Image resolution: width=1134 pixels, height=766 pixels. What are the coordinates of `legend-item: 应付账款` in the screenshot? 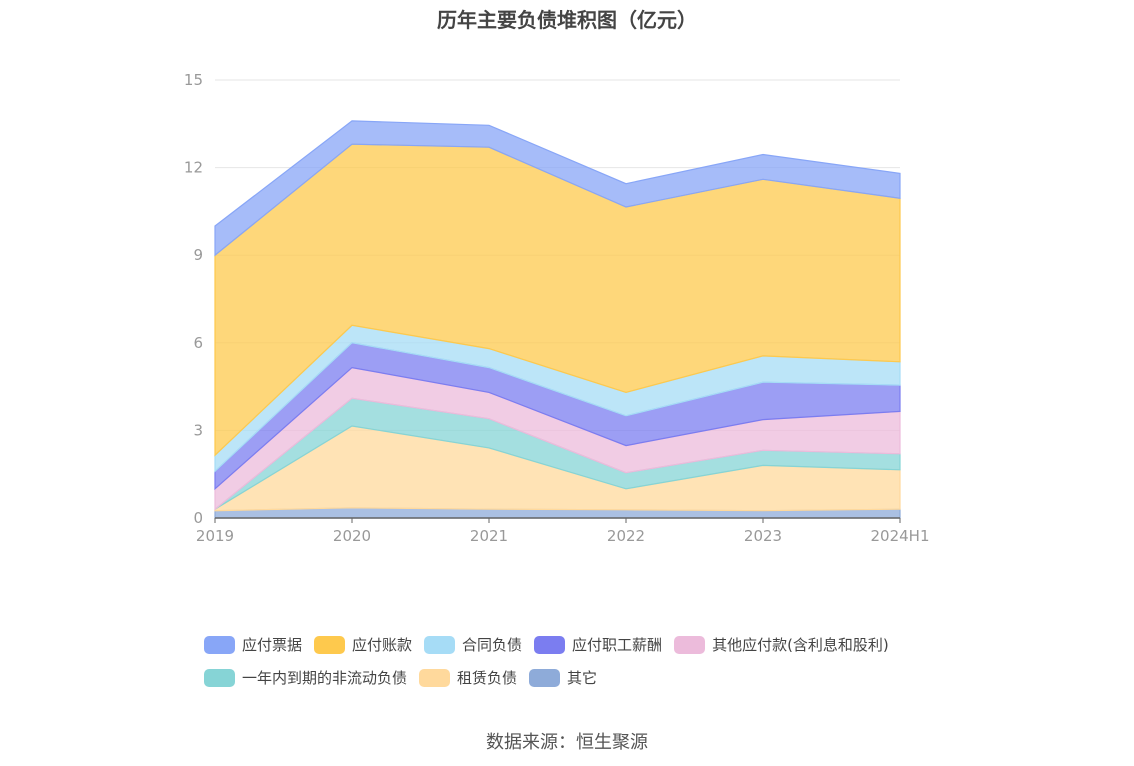 It's located at (363, 644).